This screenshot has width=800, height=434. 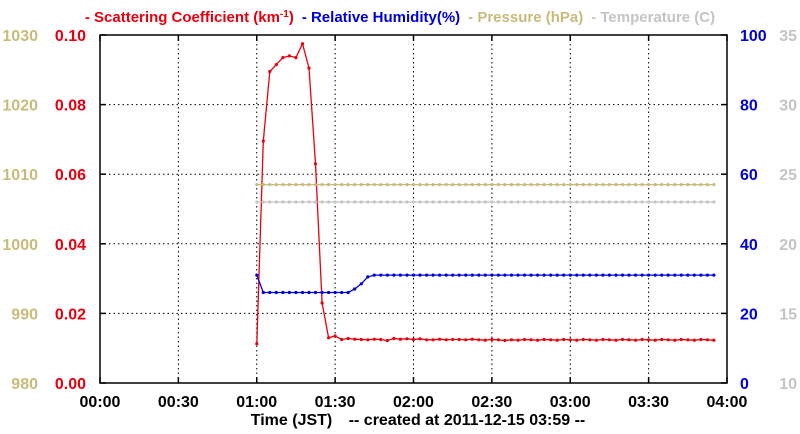 What do you see at coordinates (178, 402) in the screenshot?
I see `x-tick-label: 00:30` at bounding box center [178, 402].